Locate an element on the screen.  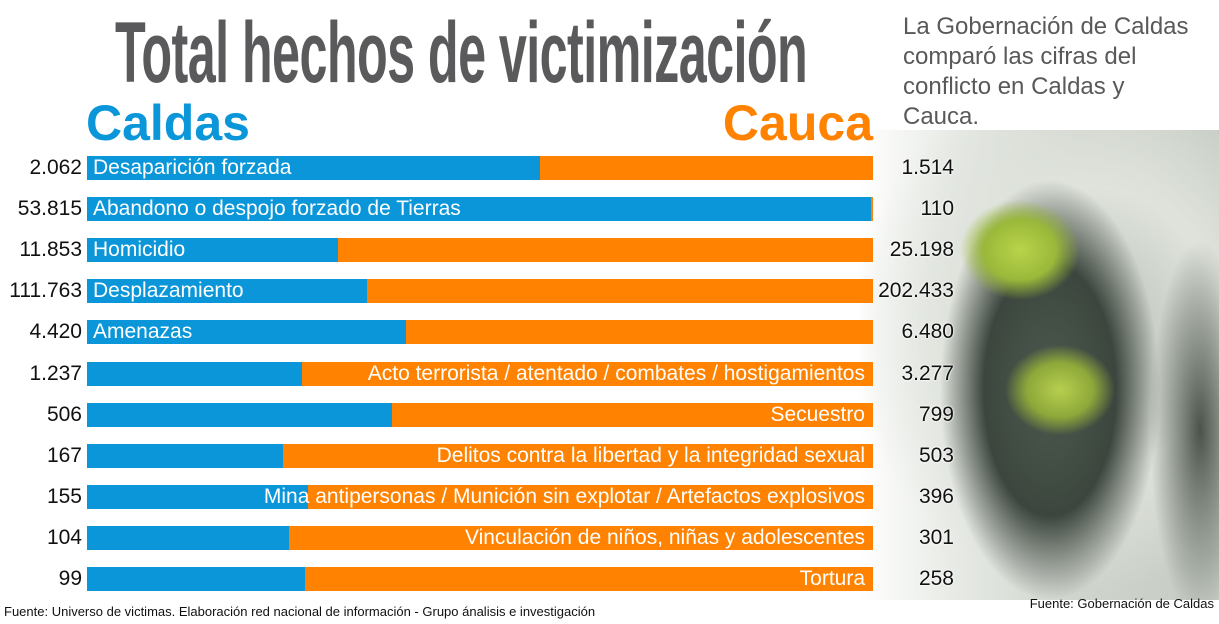
caldas-value: 99 is located at coordinates (70, 578).